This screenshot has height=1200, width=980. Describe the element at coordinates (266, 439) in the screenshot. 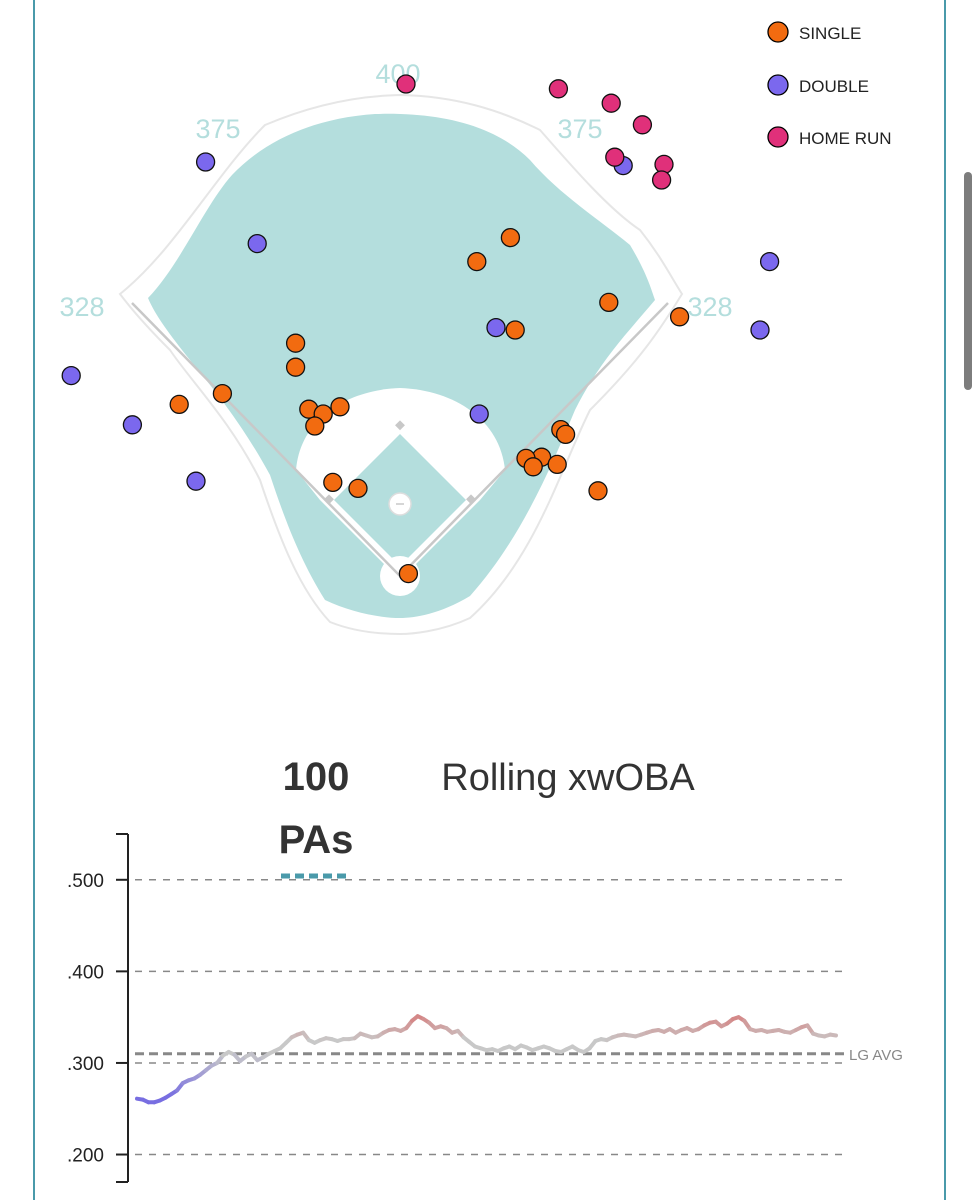

I see `foul-line-left` at that location.